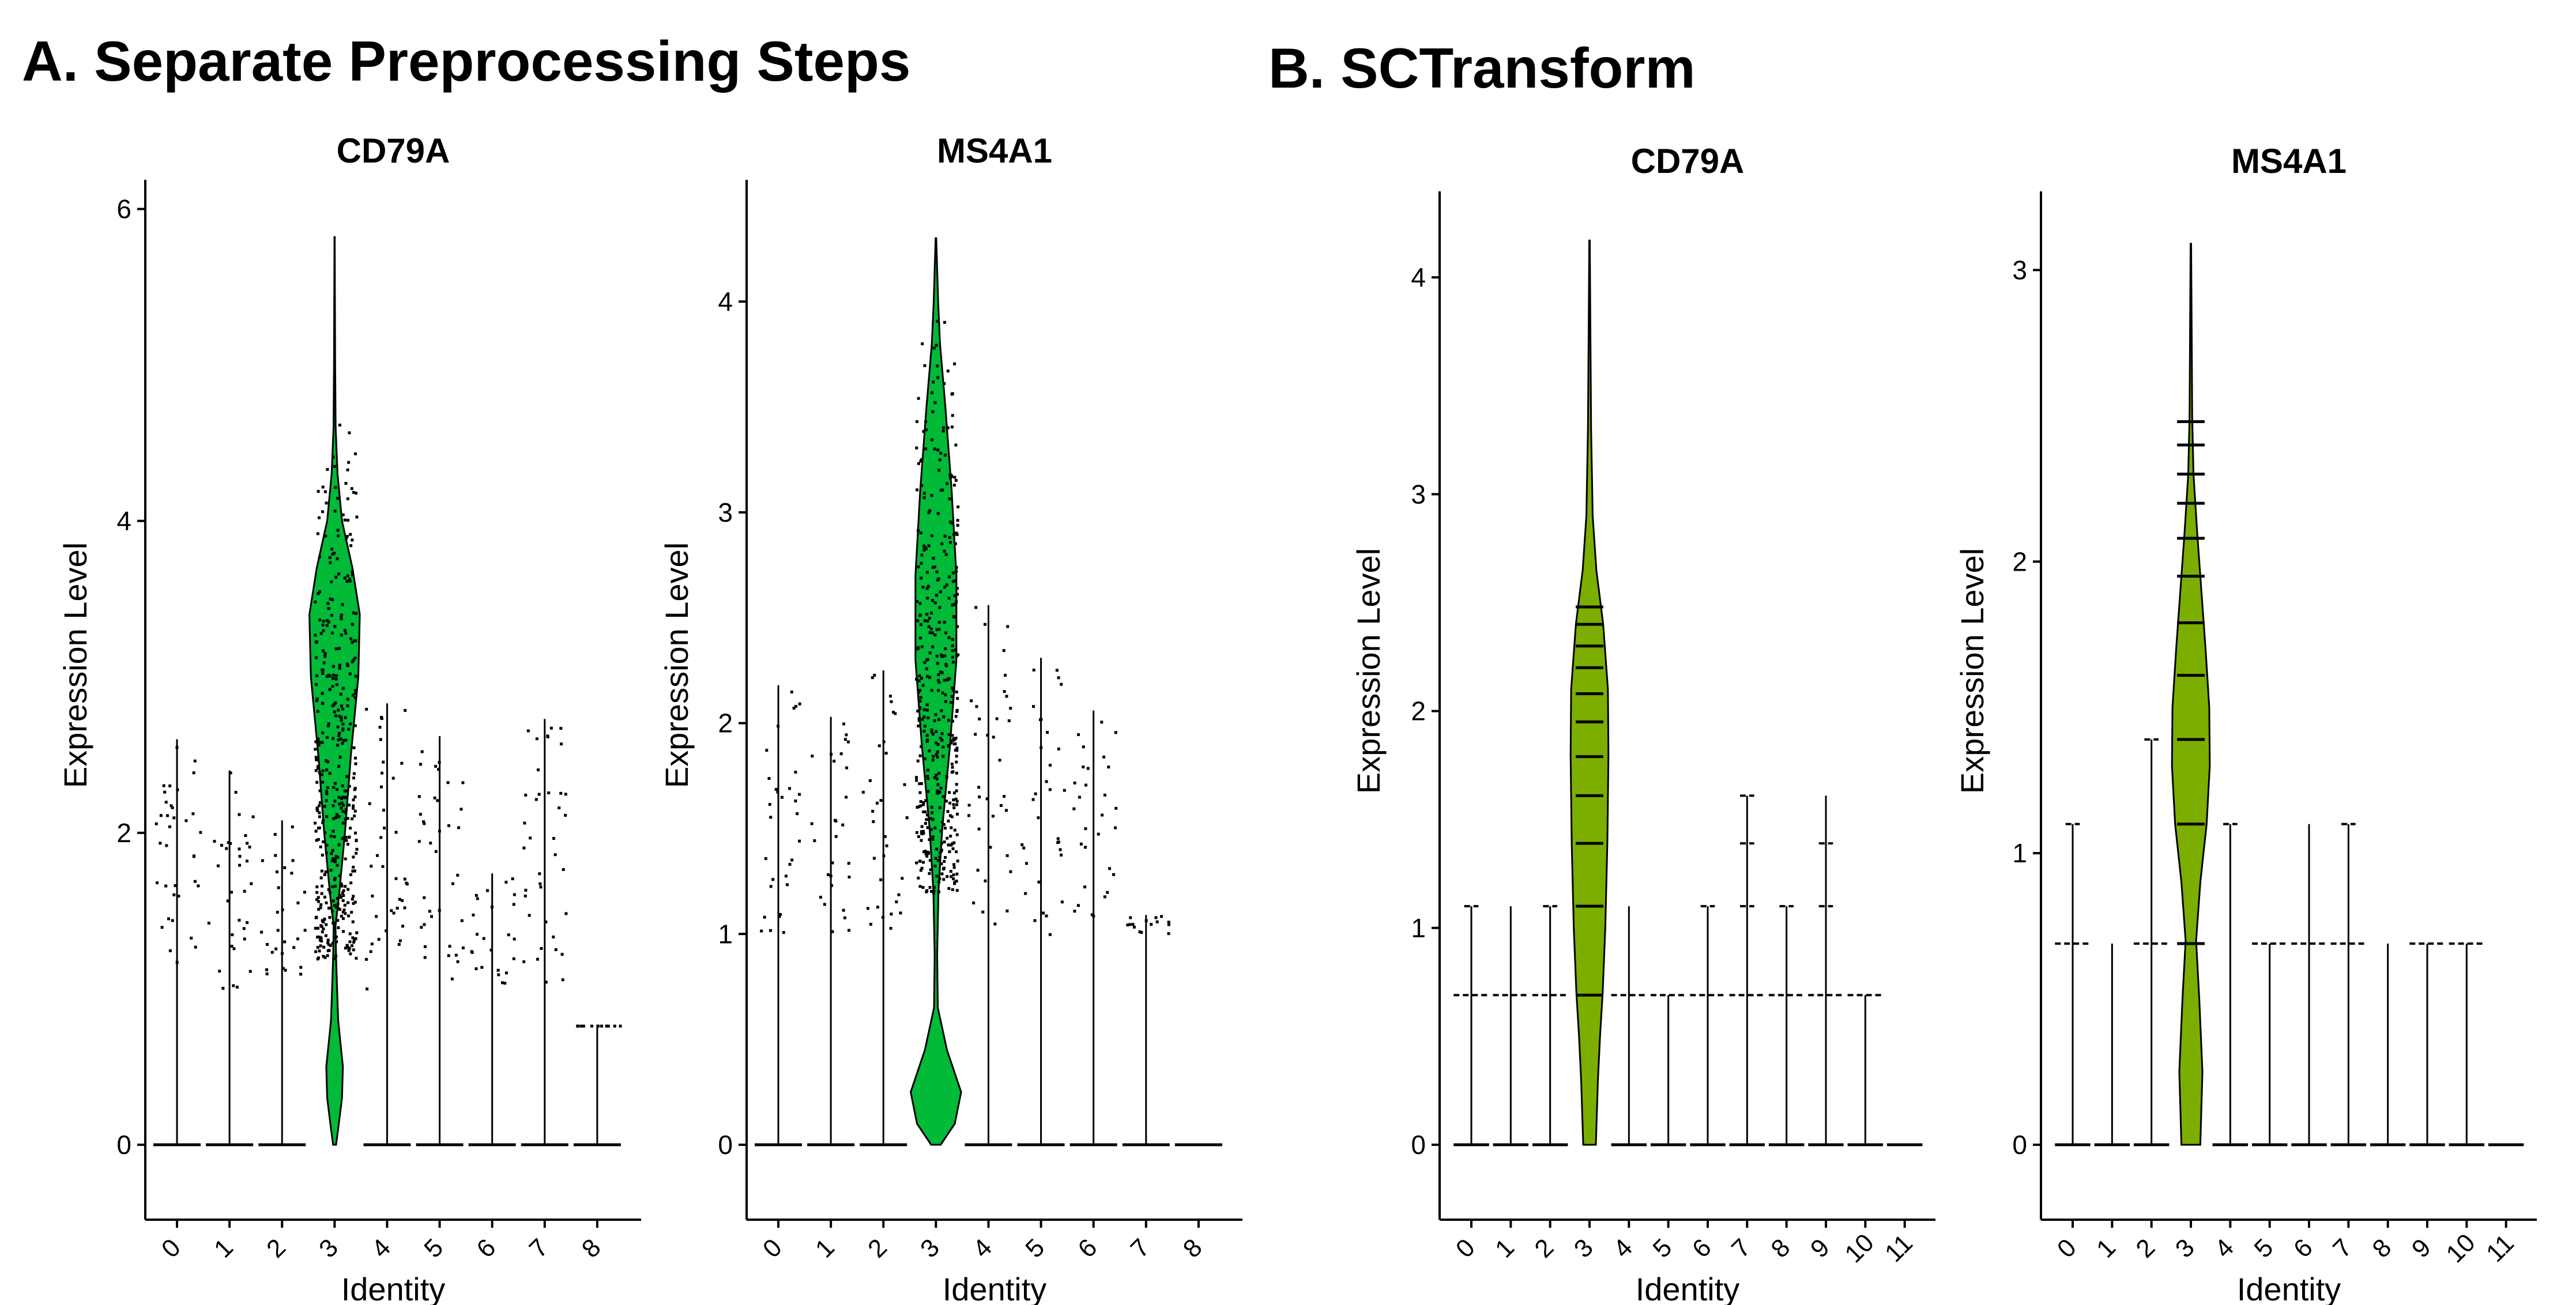 The image size is (2576, 1305). I want to click on y-tick-label: 2, so click(2019, 561).